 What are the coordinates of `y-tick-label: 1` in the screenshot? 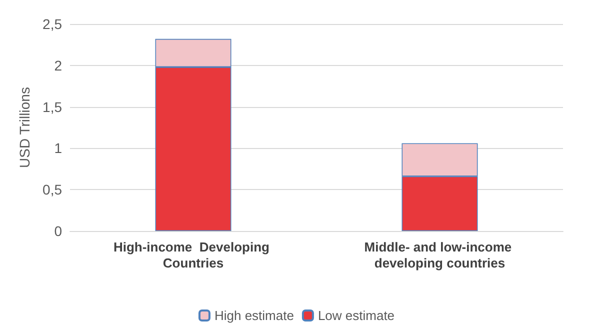 It's located at (58, 148).